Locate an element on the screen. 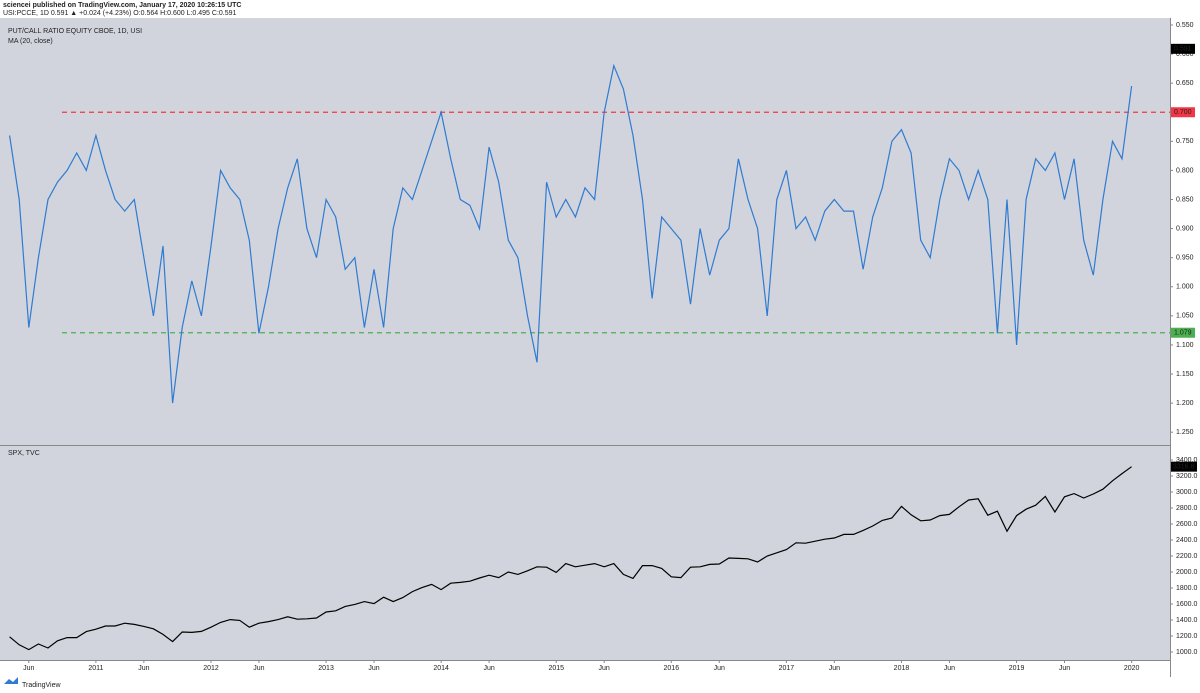 Image resolution: width=1200 pixels, height=693 pixels. y-tick-label: 2600.0 is located at coordinates (1187, 524).